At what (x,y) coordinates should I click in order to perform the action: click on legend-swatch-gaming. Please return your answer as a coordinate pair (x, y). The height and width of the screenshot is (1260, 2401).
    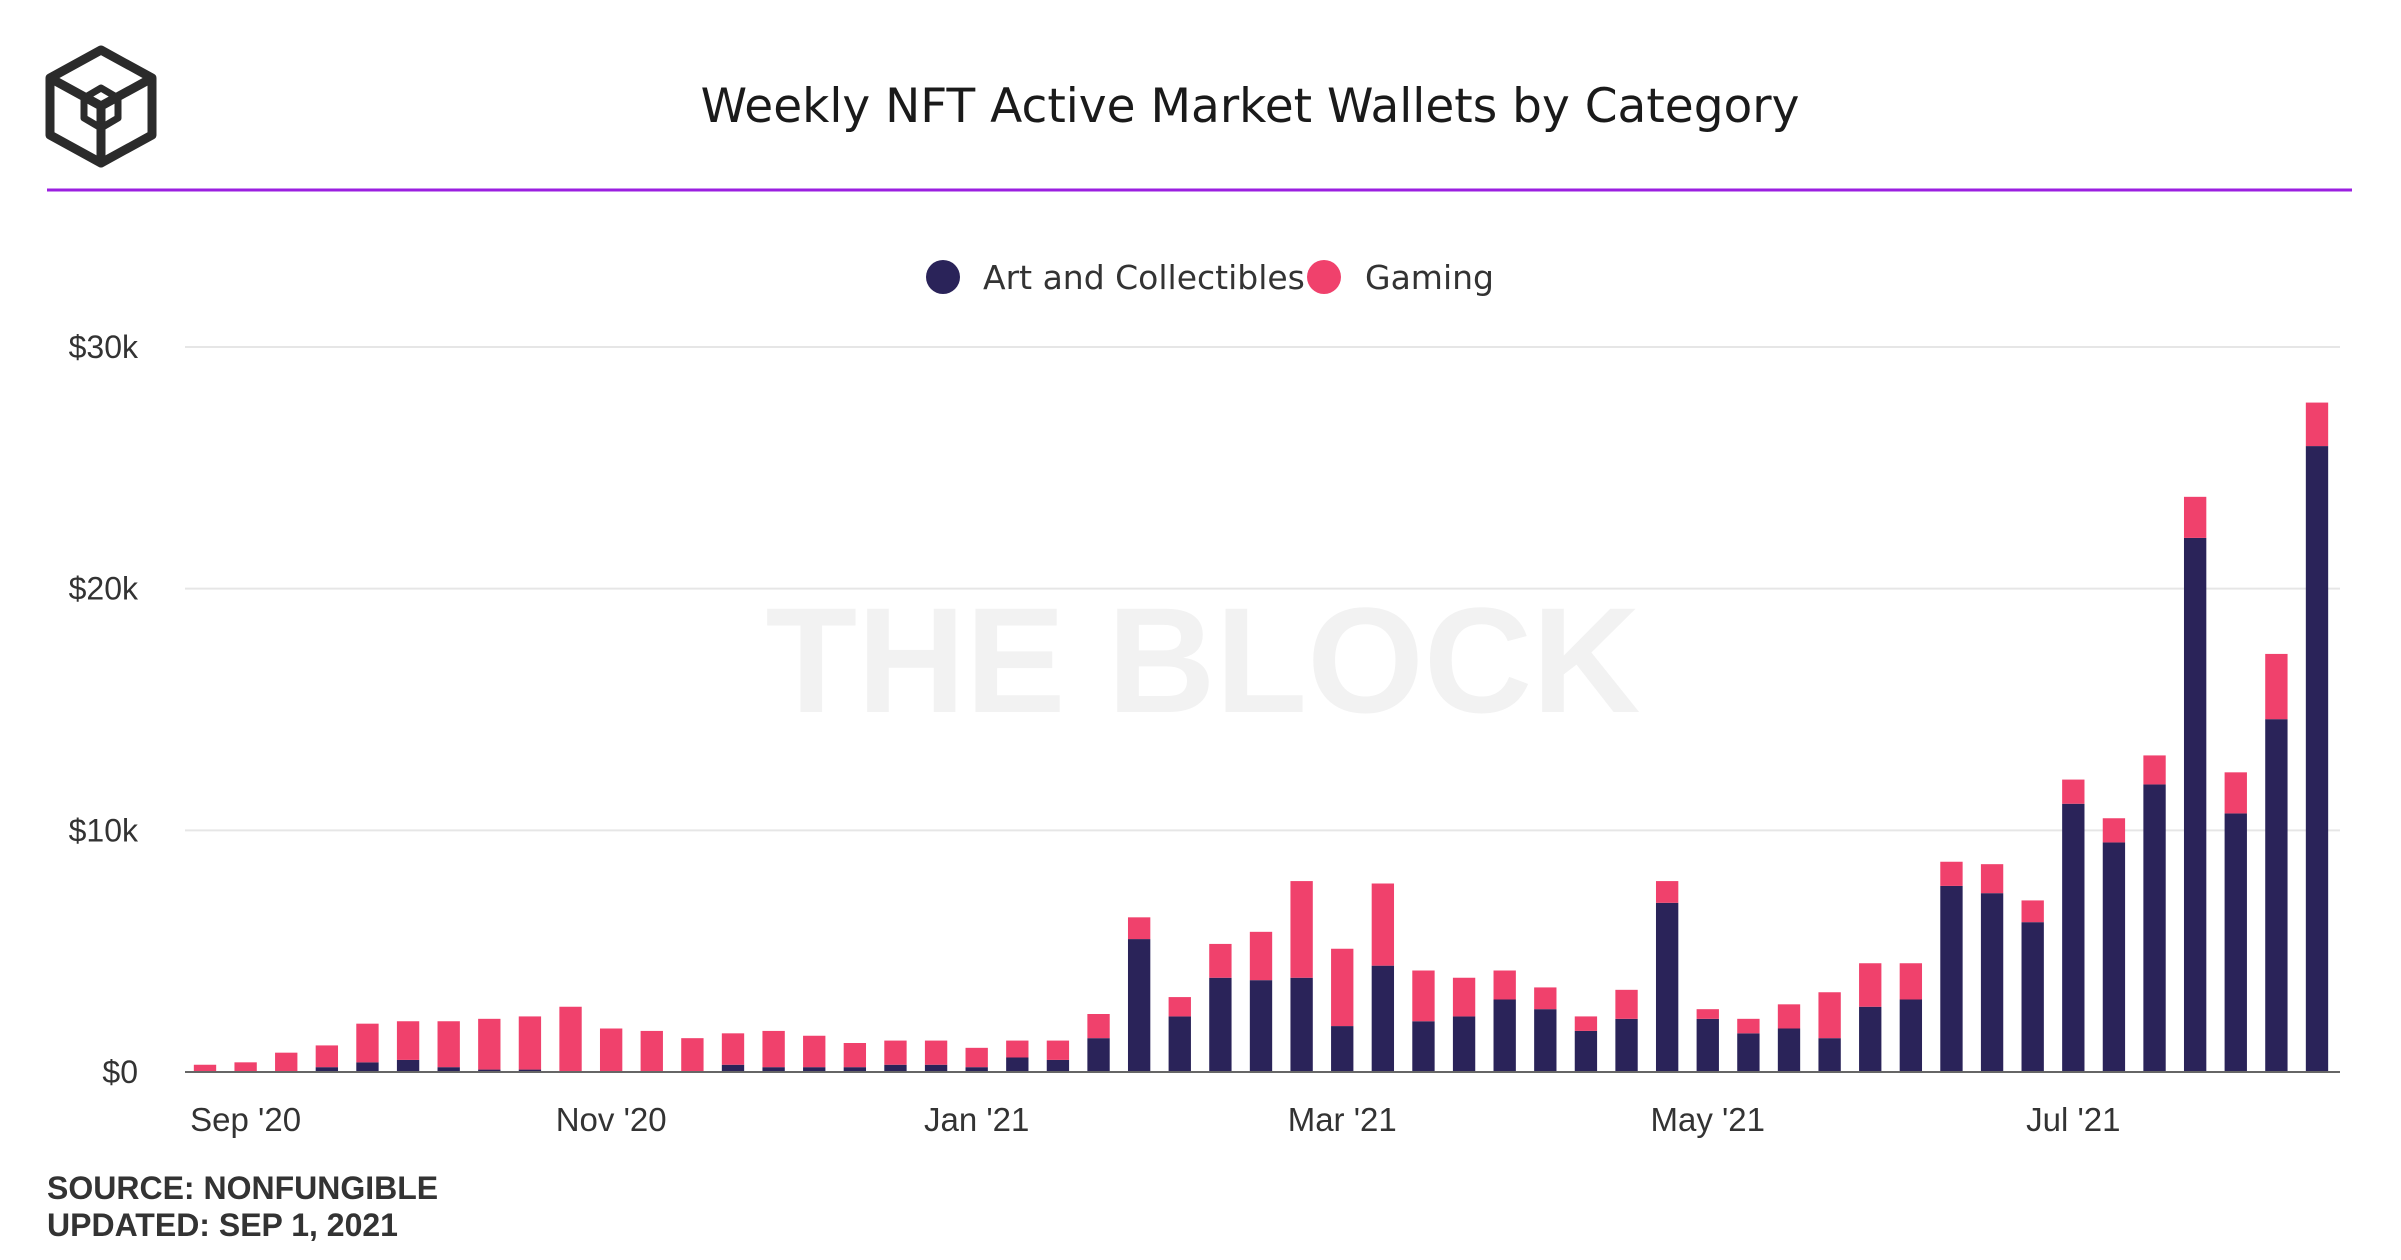
    Looking at the image, I should click on (1324, 277).